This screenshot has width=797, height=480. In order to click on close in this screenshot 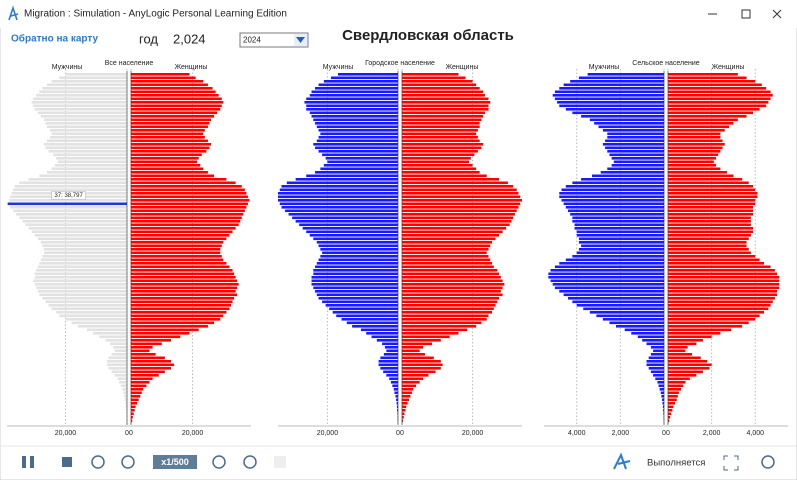, I will do `click(777, 14)`.